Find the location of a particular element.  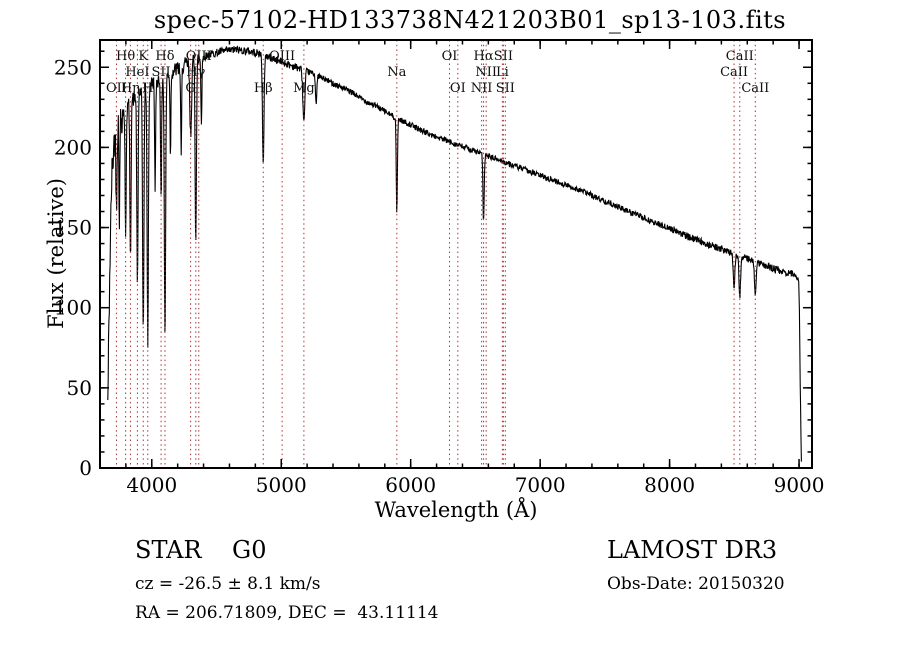

spectral-marker-label: H is located at coordinates (147, 88).